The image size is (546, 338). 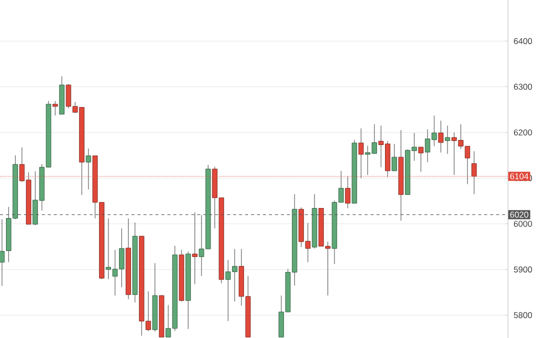 I want to click on y-tick-label: 5900, so click(x=523, y=269).